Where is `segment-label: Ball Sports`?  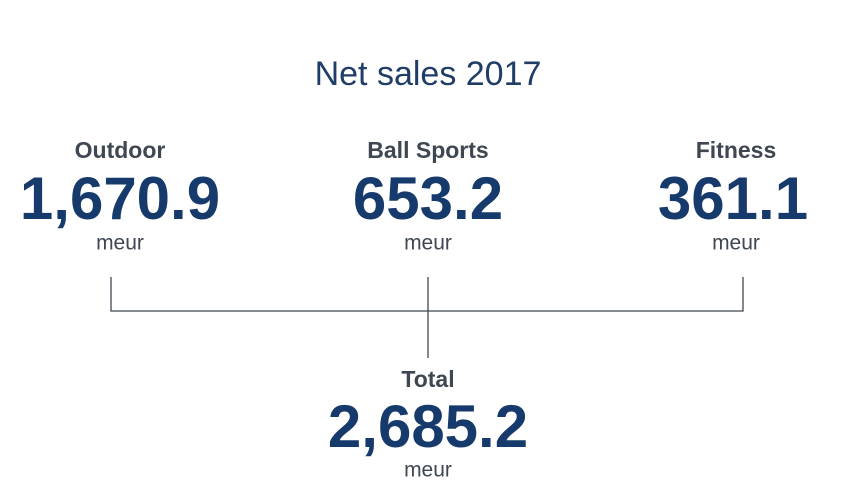 segment-label: Ball Sports is located at coordinates (427, 150).